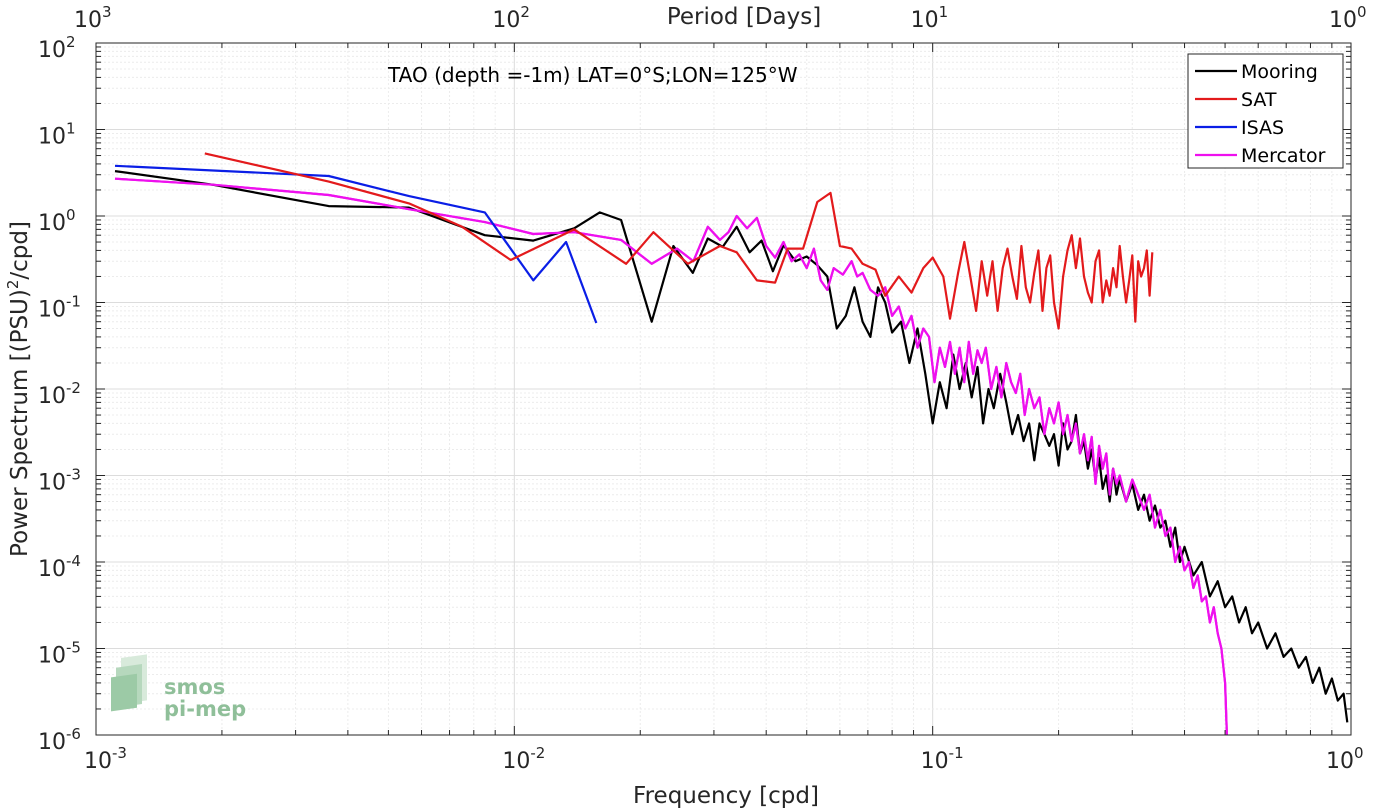 This screenshot has width=1377, height=809. I want to click on x-tick-label-exponent: -3, so click(119, 753).